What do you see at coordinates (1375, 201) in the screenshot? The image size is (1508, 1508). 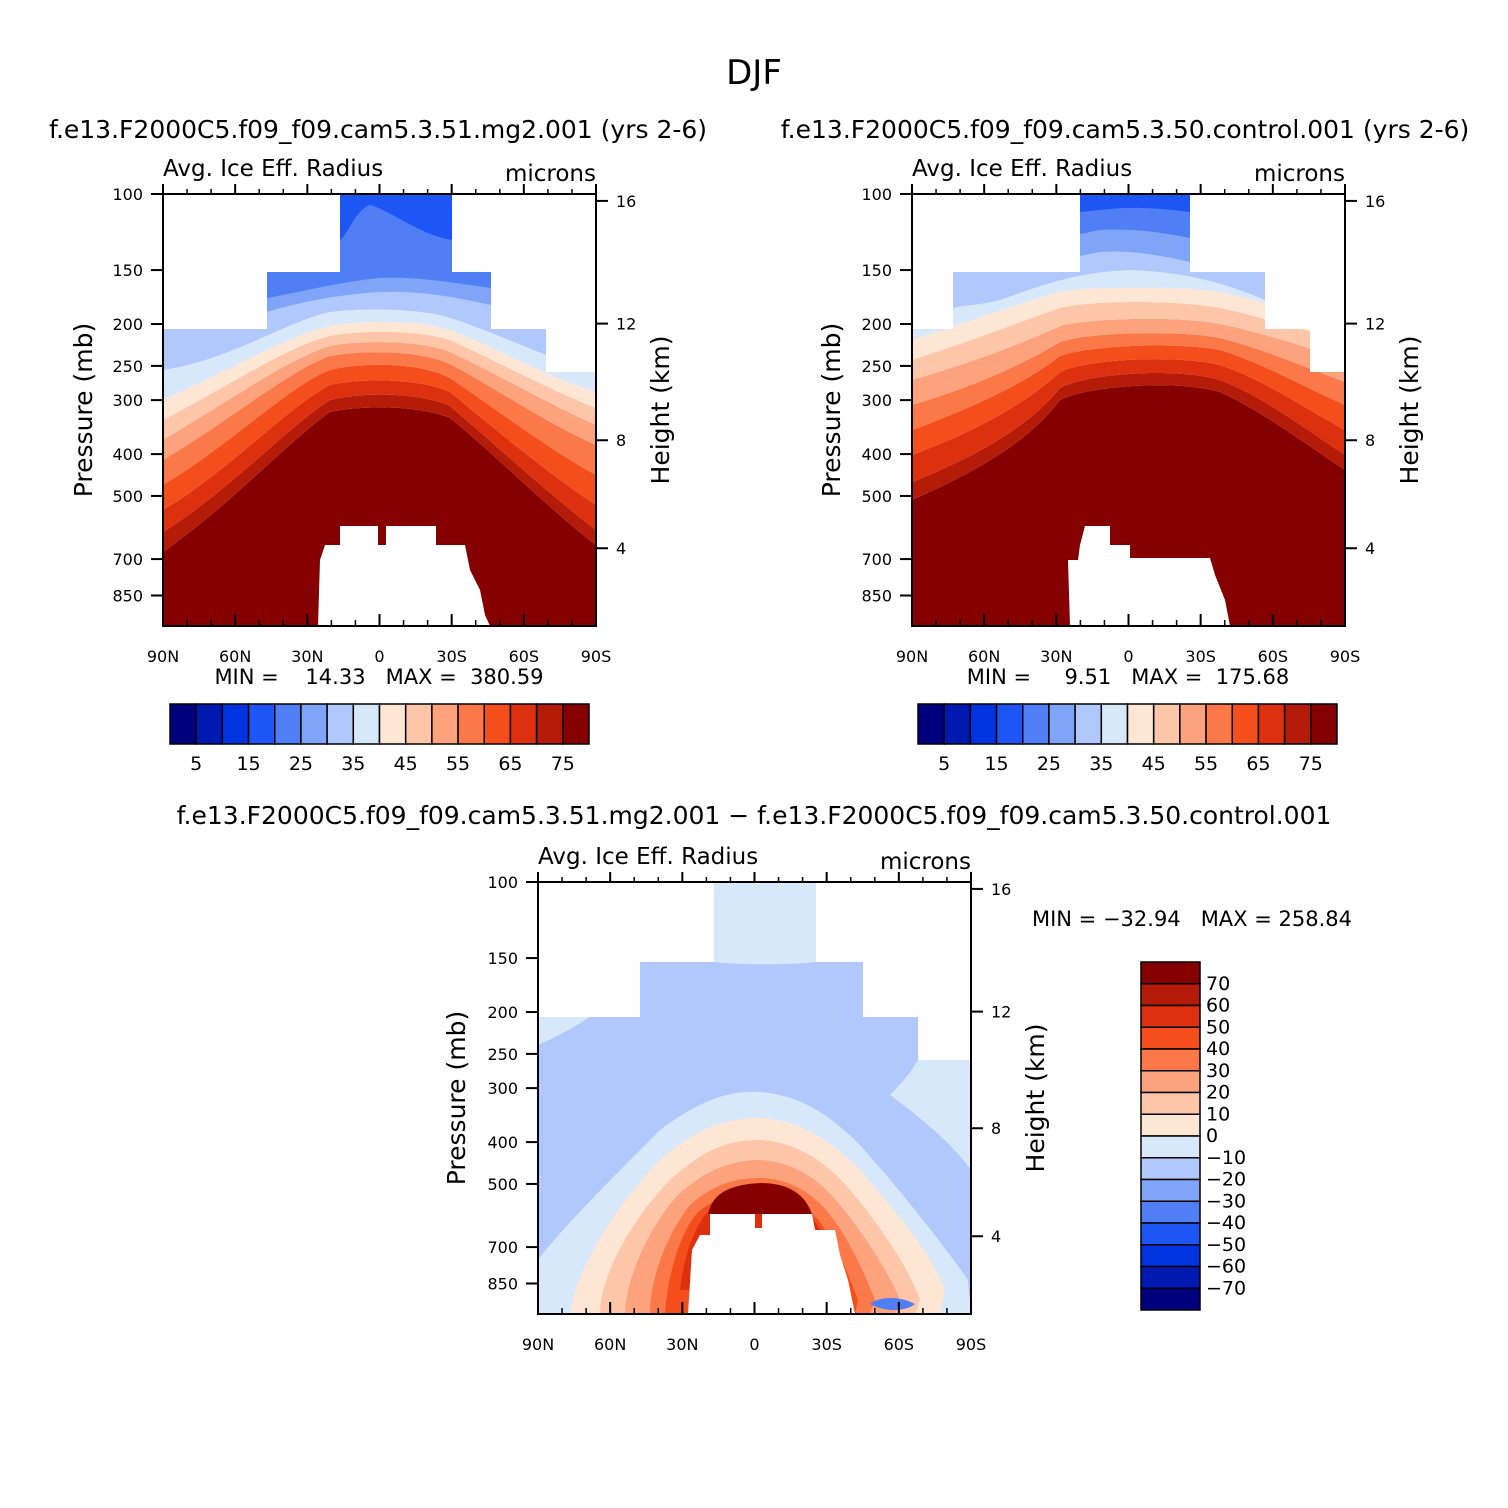 I see `y-right-tick-label: 16` at bounding box center [1375, 201].